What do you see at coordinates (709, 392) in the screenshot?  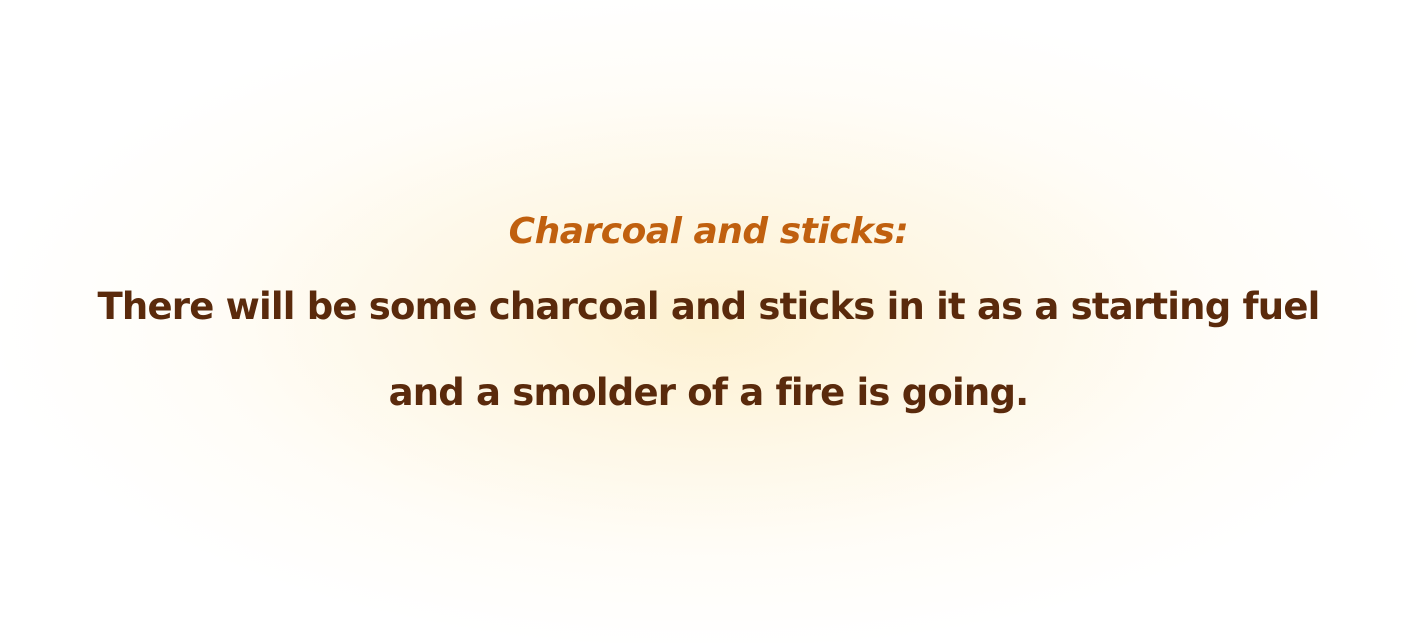 I see `caption-line-2: and a smolder of a fire is going.` at bounding box center [709, 392].